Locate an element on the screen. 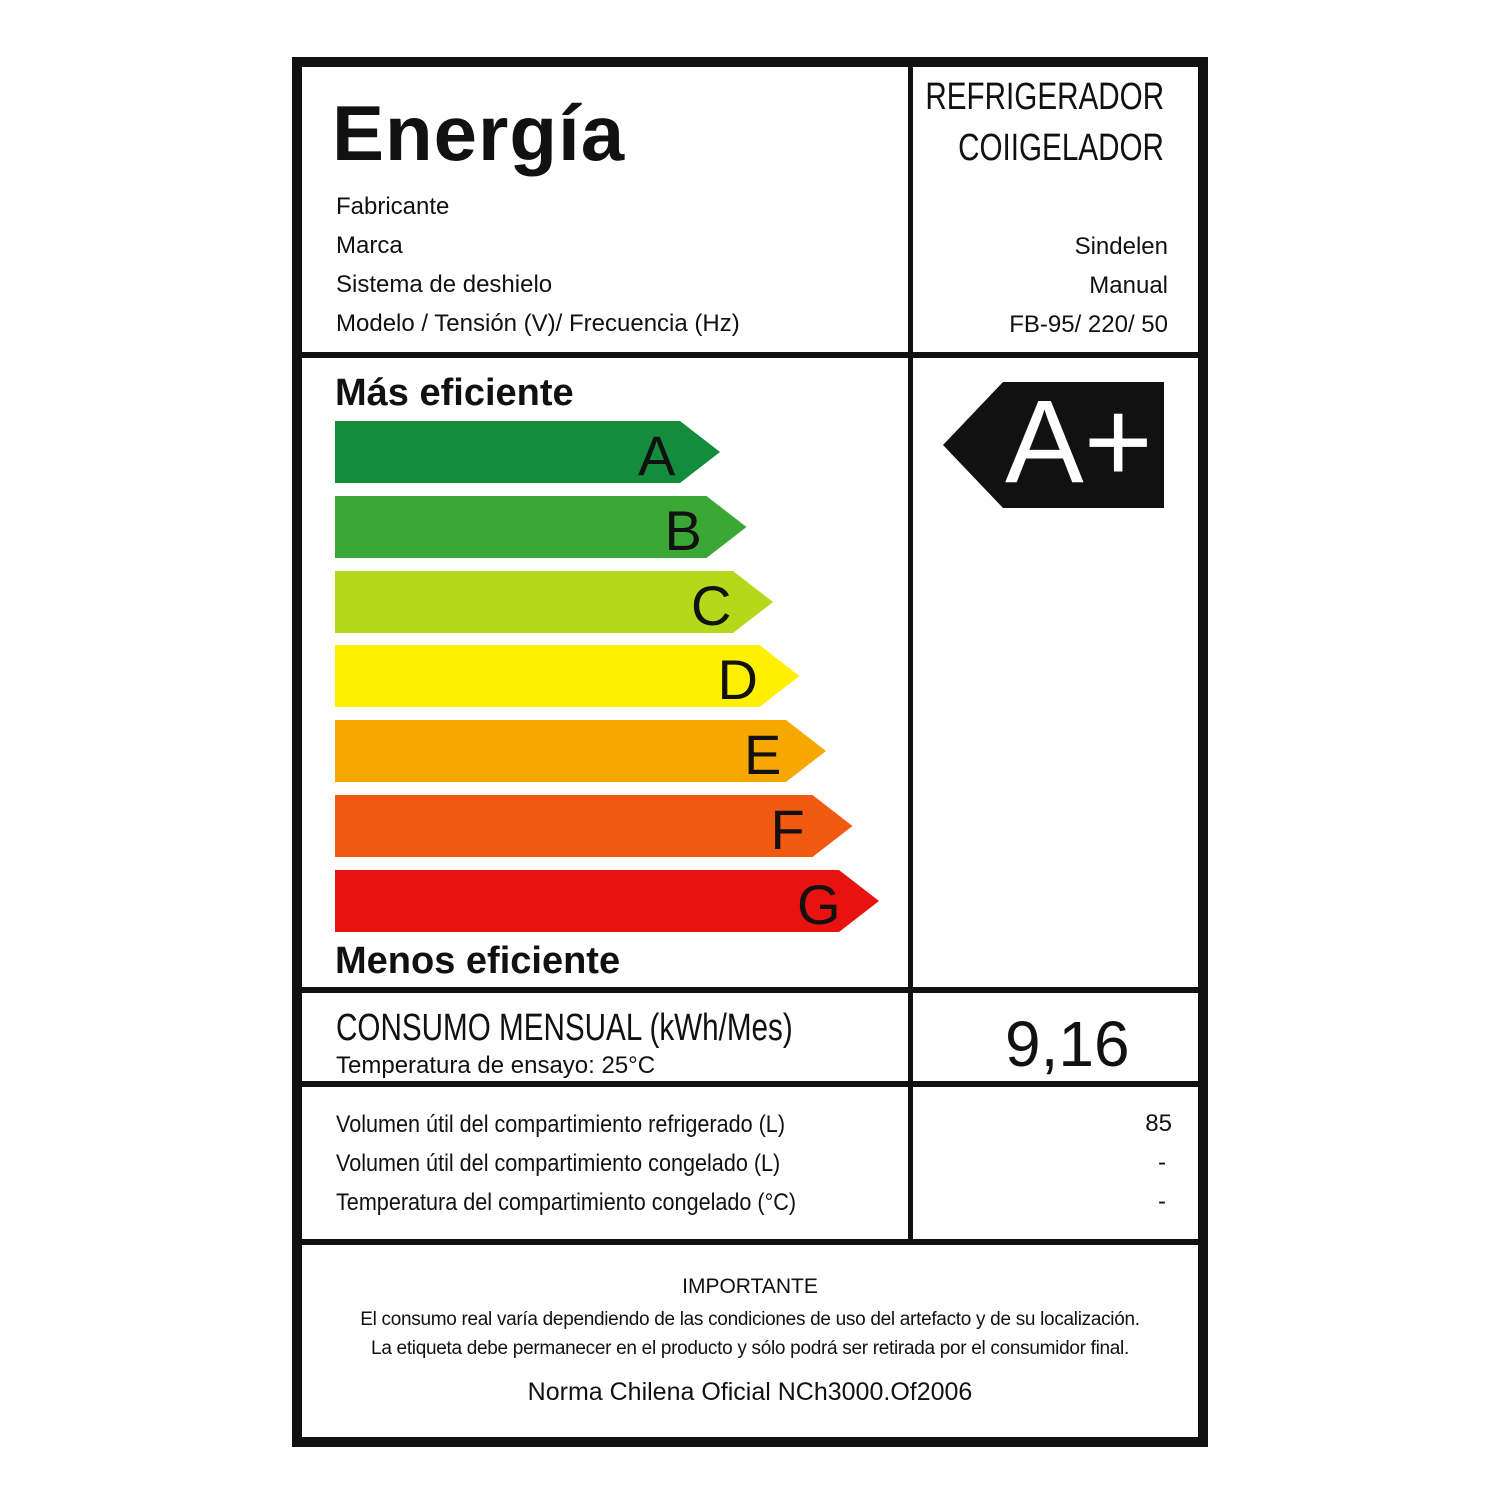  rating-arrow-shape is located at coordinates (1053, 445).